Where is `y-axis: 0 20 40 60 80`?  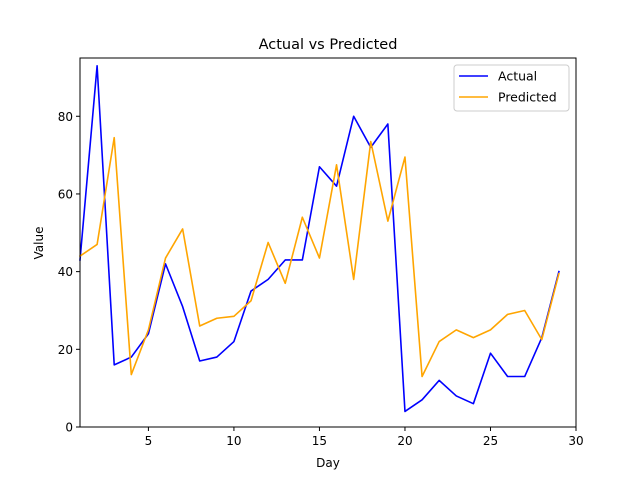
y-axis: 0 20 40 60 80 is located at coordinates (69, 272).